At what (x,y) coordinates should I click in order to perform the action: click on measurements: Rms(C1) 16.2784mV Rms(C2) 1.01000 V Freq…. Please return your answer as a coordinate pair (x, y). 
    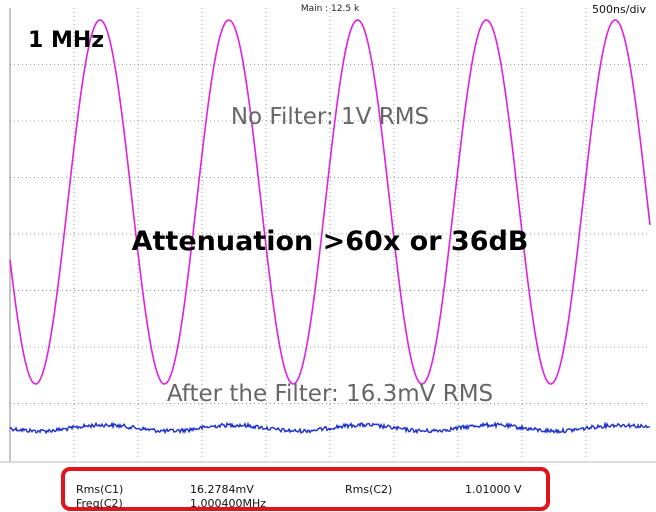
    Looking at the image, I should click on (299, 496).